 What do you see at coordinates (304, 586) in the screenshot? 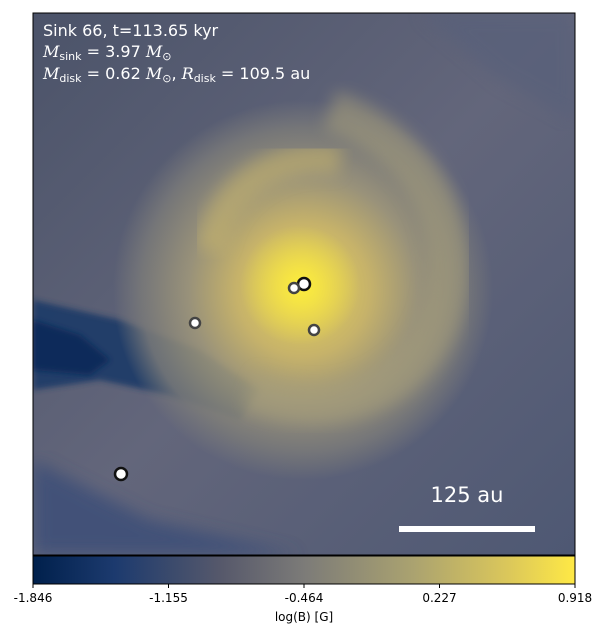
I see `colorbar-ticks` at bounding box center [304, 586].